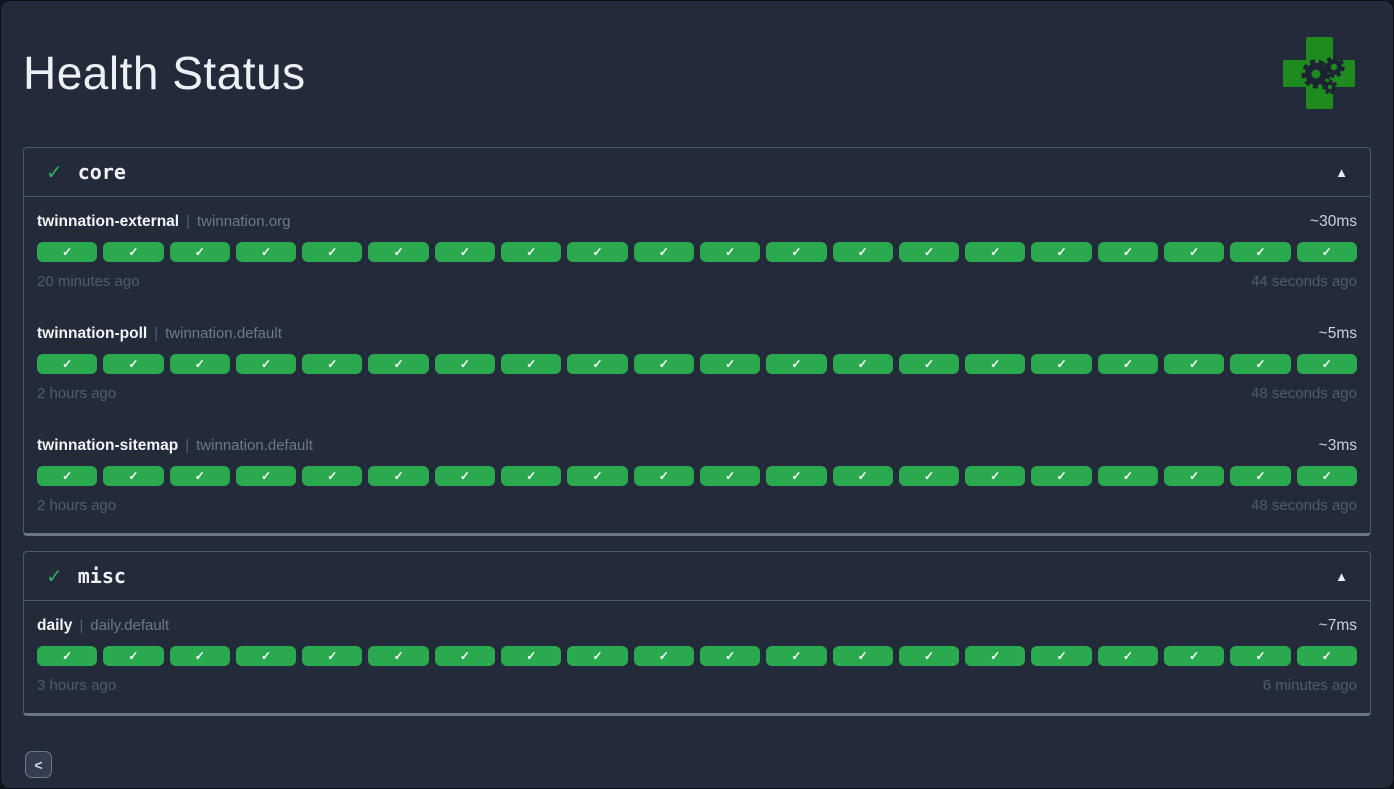  I want to click on timestamps-row: 3 hours ago 6 minutes ago, so click(697, 685).